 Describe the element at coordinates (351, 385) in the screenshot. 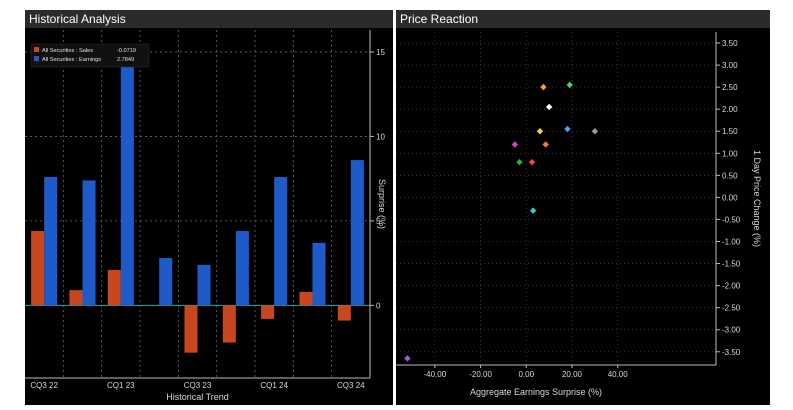

I see `x-tick-label: CQ3 24` at that location.